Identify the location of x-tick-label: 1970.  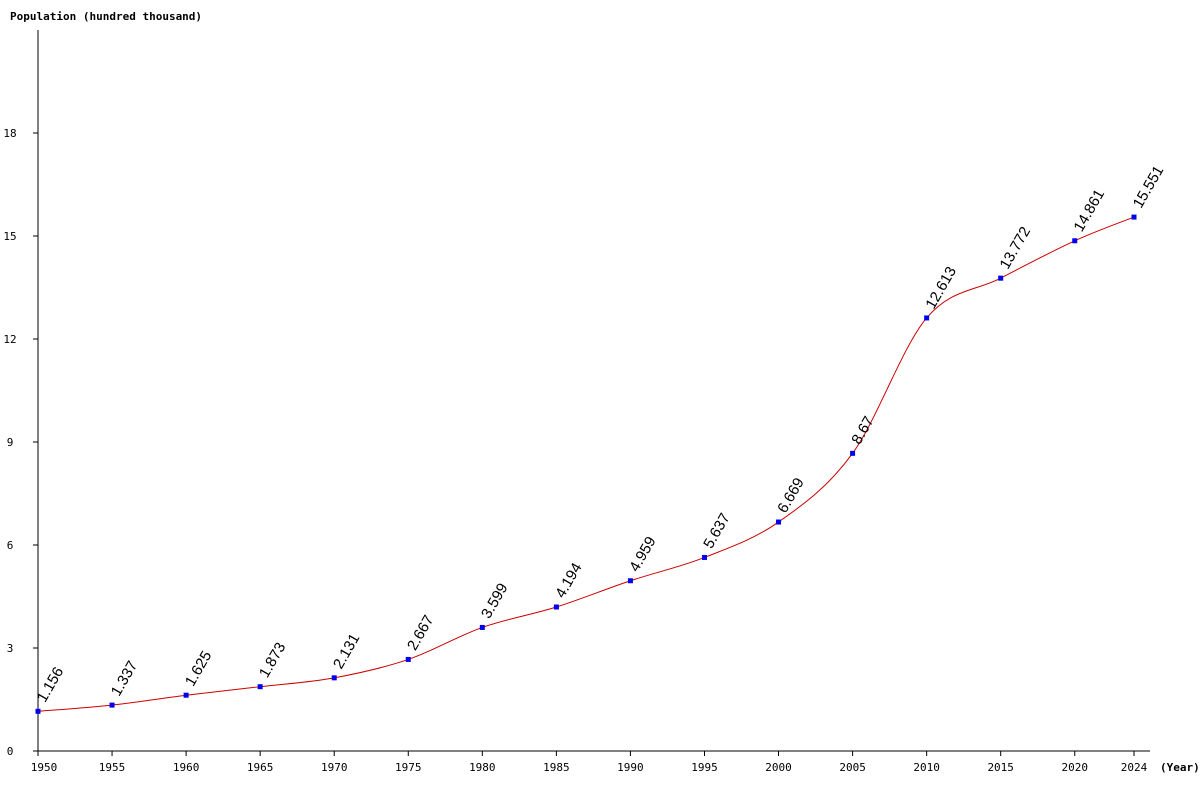
(334, 767).